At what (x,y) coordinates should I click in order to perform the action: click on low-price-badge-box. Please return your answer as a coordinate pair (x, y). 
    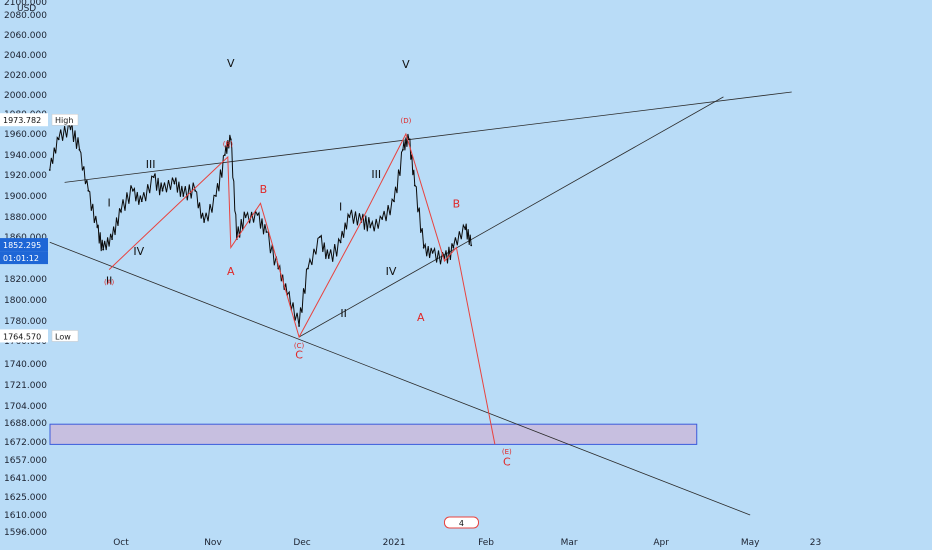
    Looking at the image, I should click on (24, 336).